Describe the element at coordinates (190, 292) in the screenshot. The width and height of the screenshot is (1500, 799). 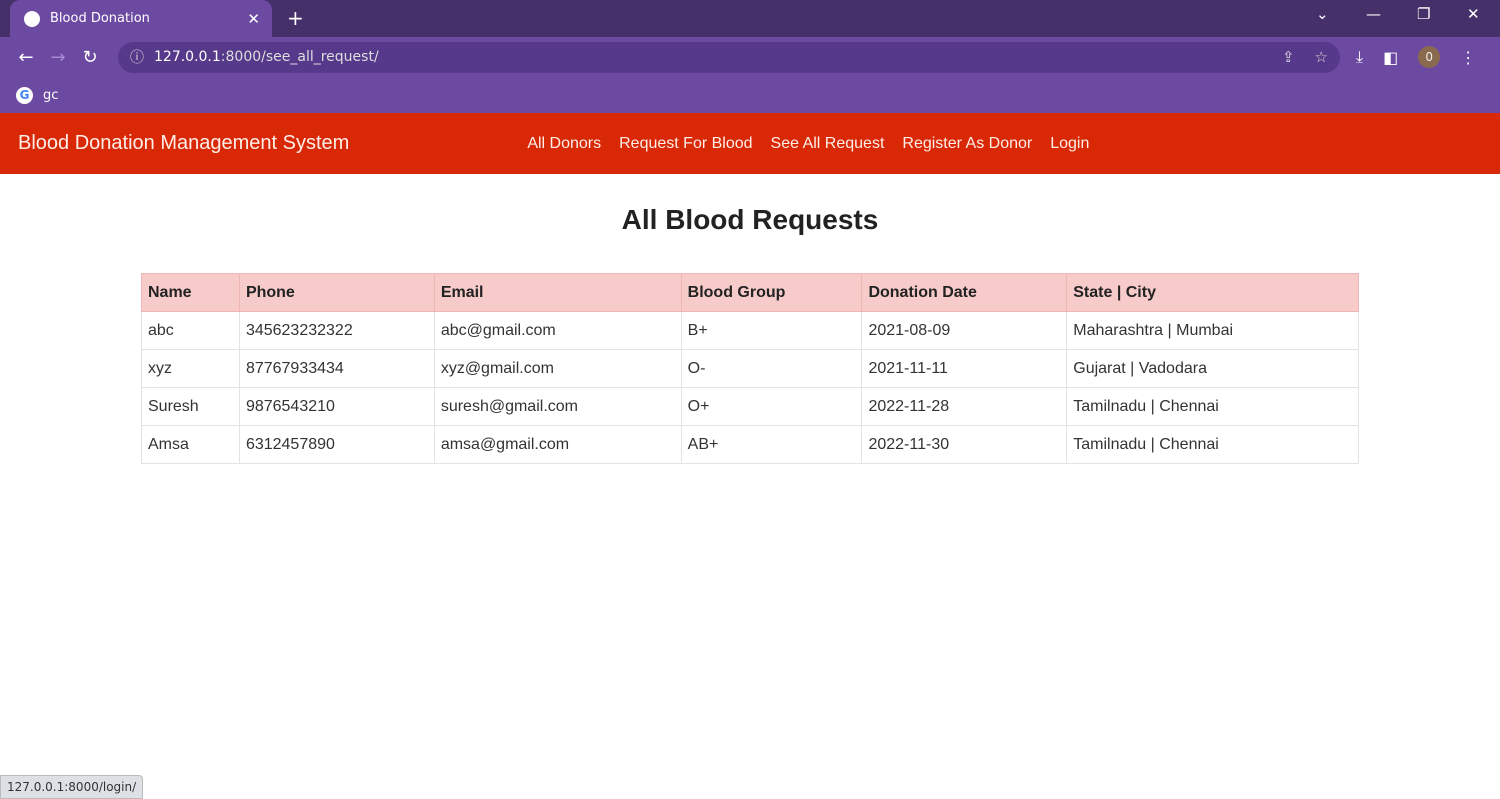
I see `column-header: Name` at that location.